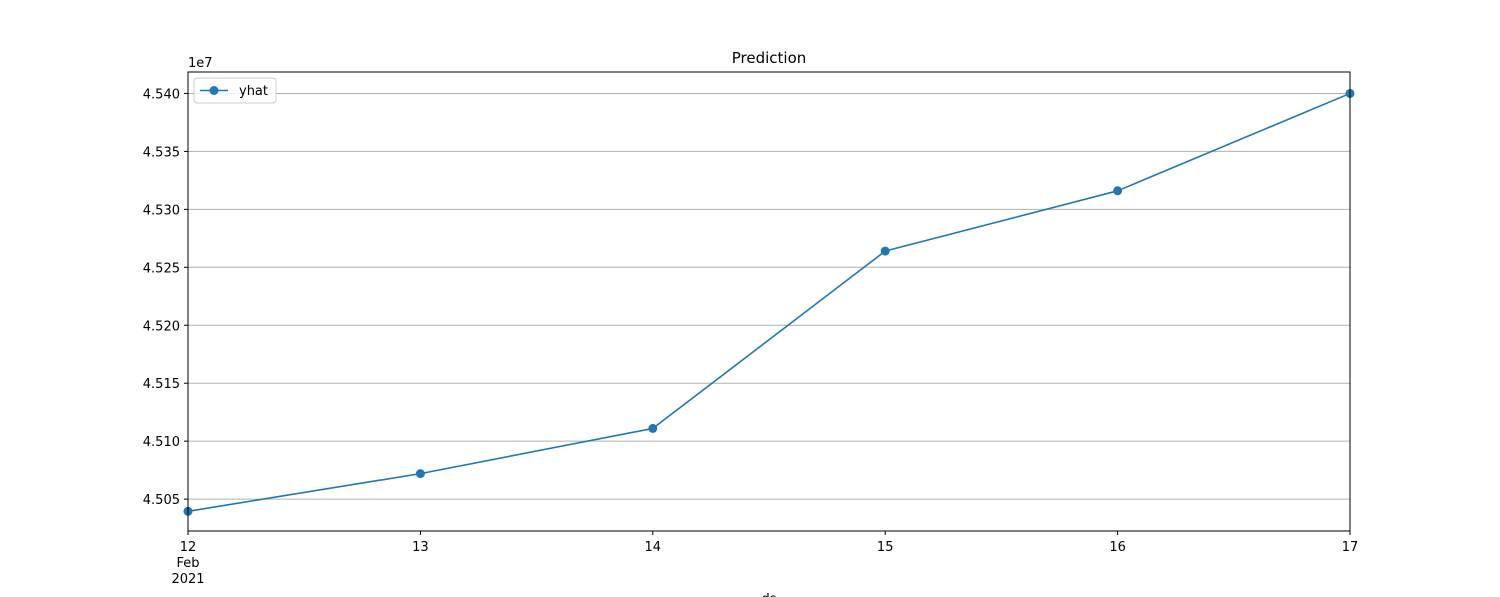 The width and height of the screenshot is (1500, 597). Describe the element at coordinates (165, 297) in the screenshot. I see `y-axis: 4.505 4.510 4.515 4.520 4.525 4.530 4.535 4.540` at that location.